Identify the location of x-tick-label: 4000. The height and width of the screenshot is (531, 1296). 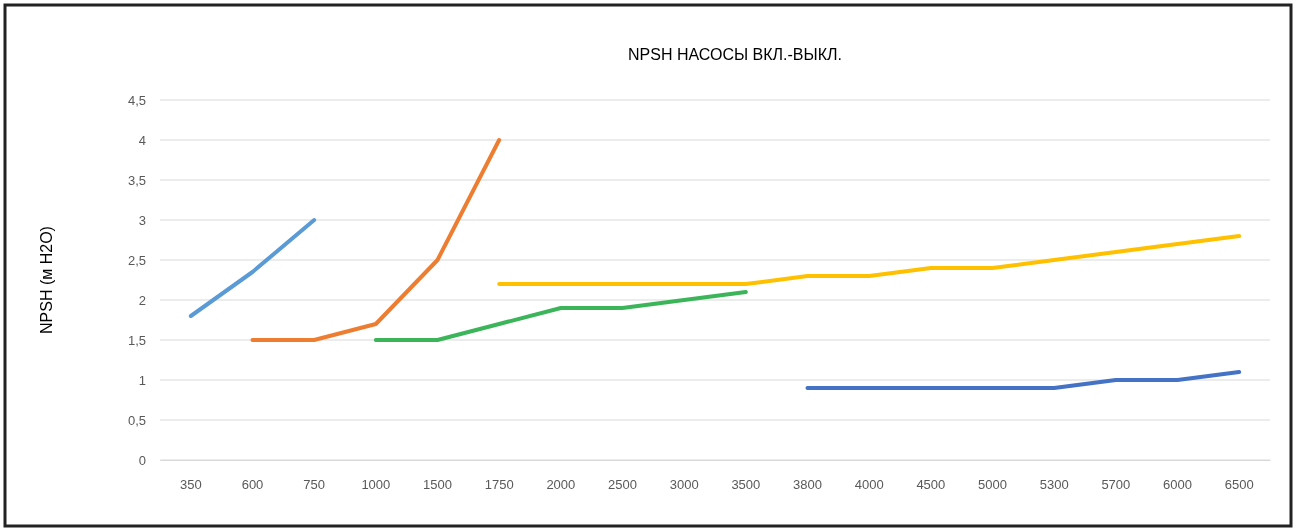
(869, 485).